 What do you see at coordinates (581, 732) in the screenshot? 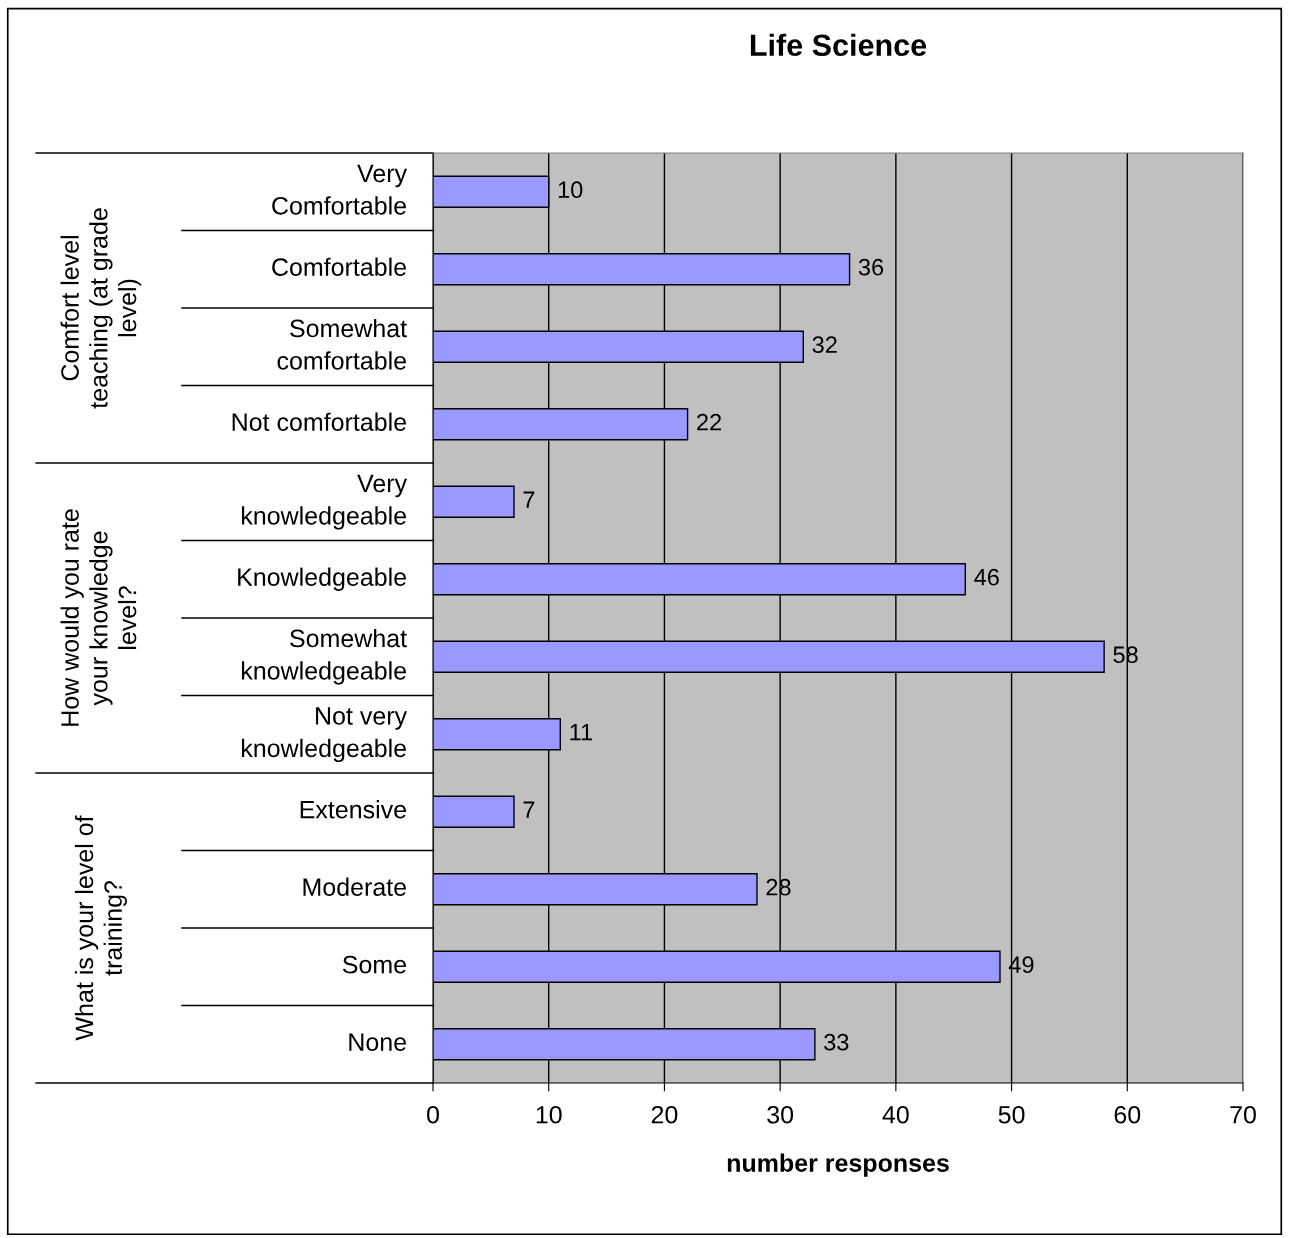
I see `data-label: 11` at bounding box center [581, 732].